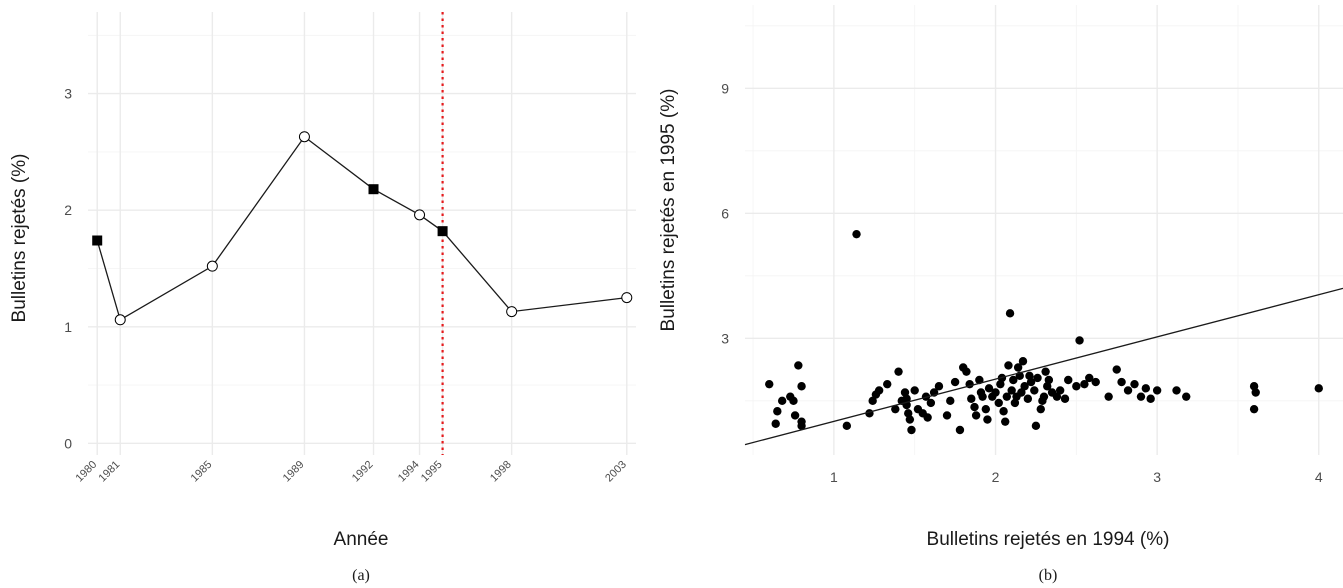 Image resolution: width=1343 pixels, height=588 pixels. Describe the element at coordinates (1076, 477) in the screenshot. I see `scatter-chart-x-ticks: 1 2 3 4` at that location.